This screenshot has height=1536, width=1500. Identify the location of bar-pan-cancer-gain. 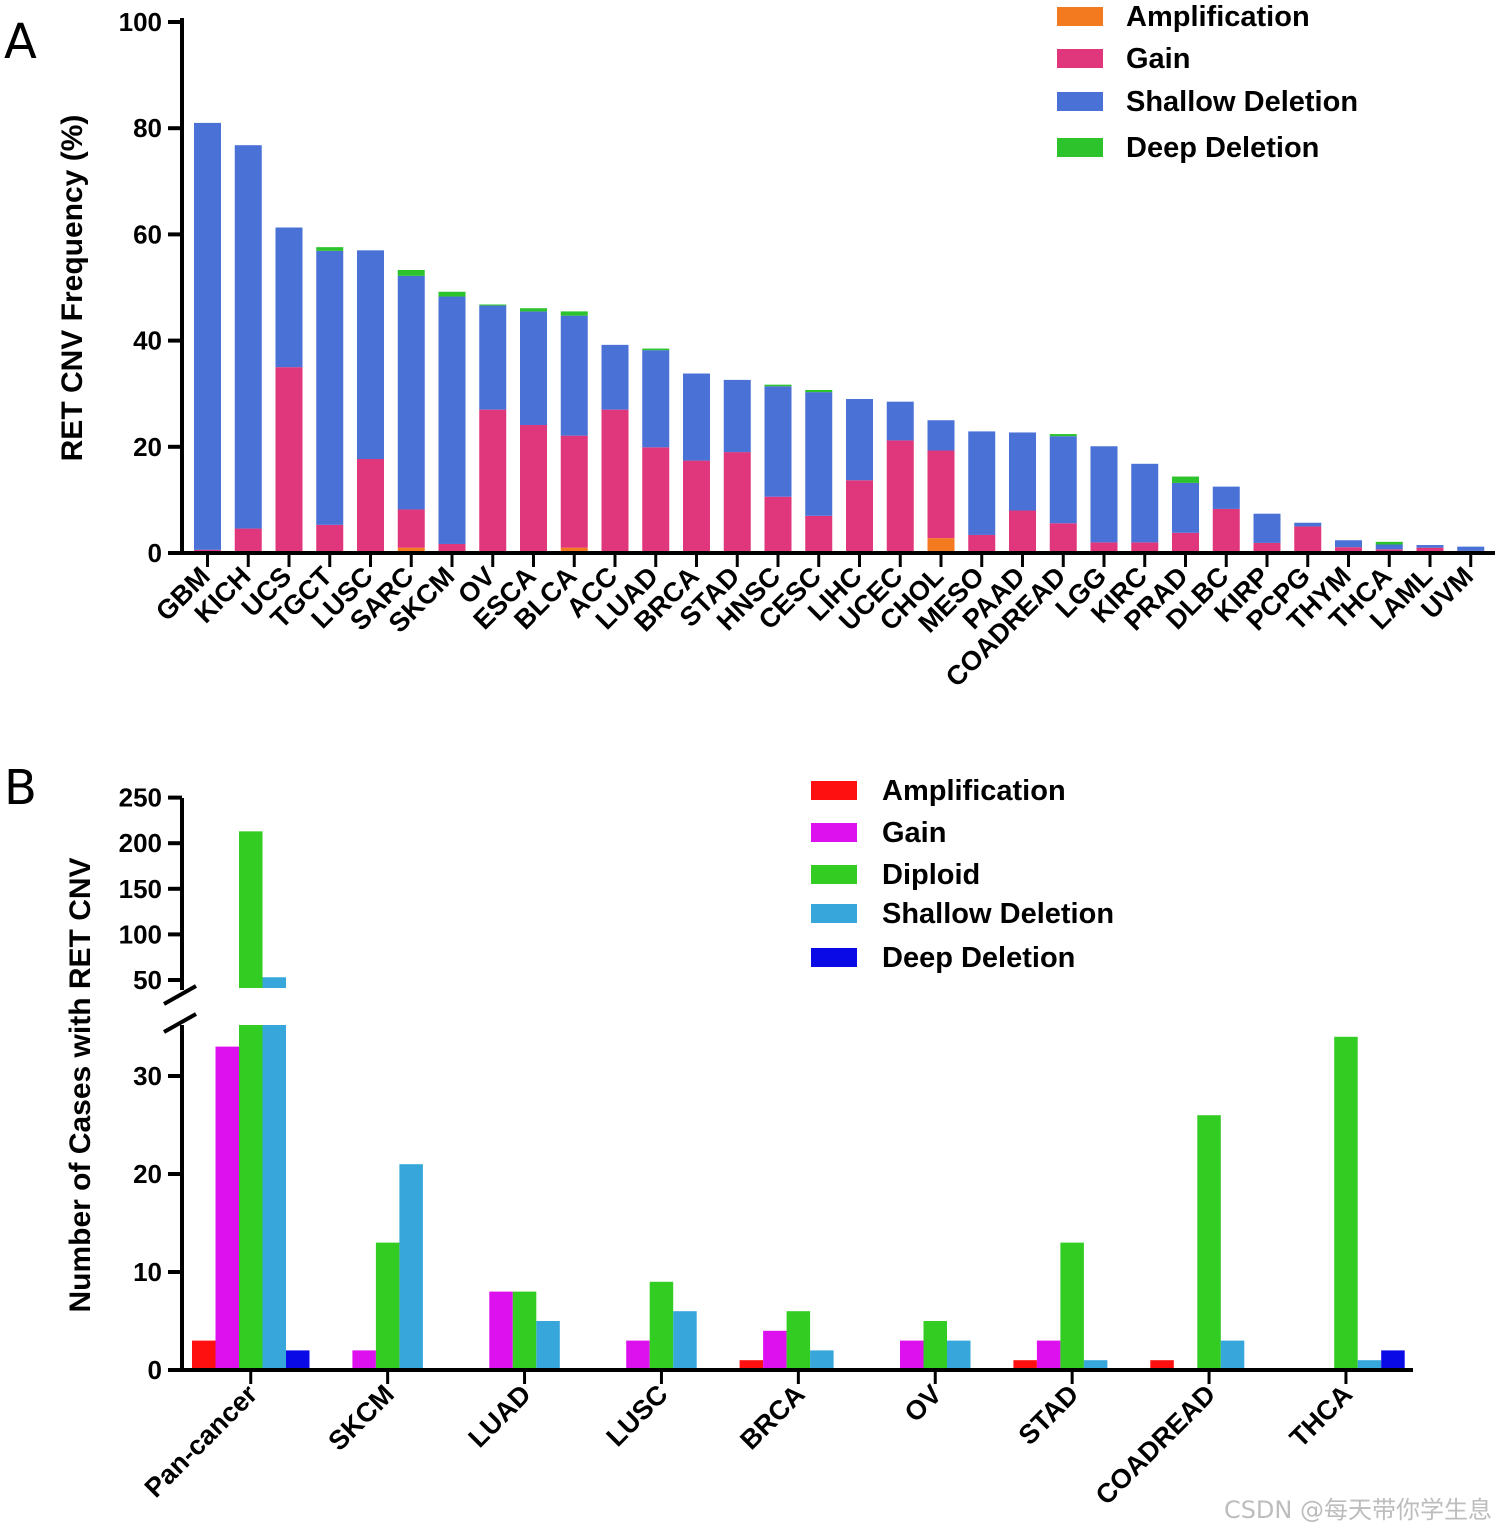
(227, 1208).